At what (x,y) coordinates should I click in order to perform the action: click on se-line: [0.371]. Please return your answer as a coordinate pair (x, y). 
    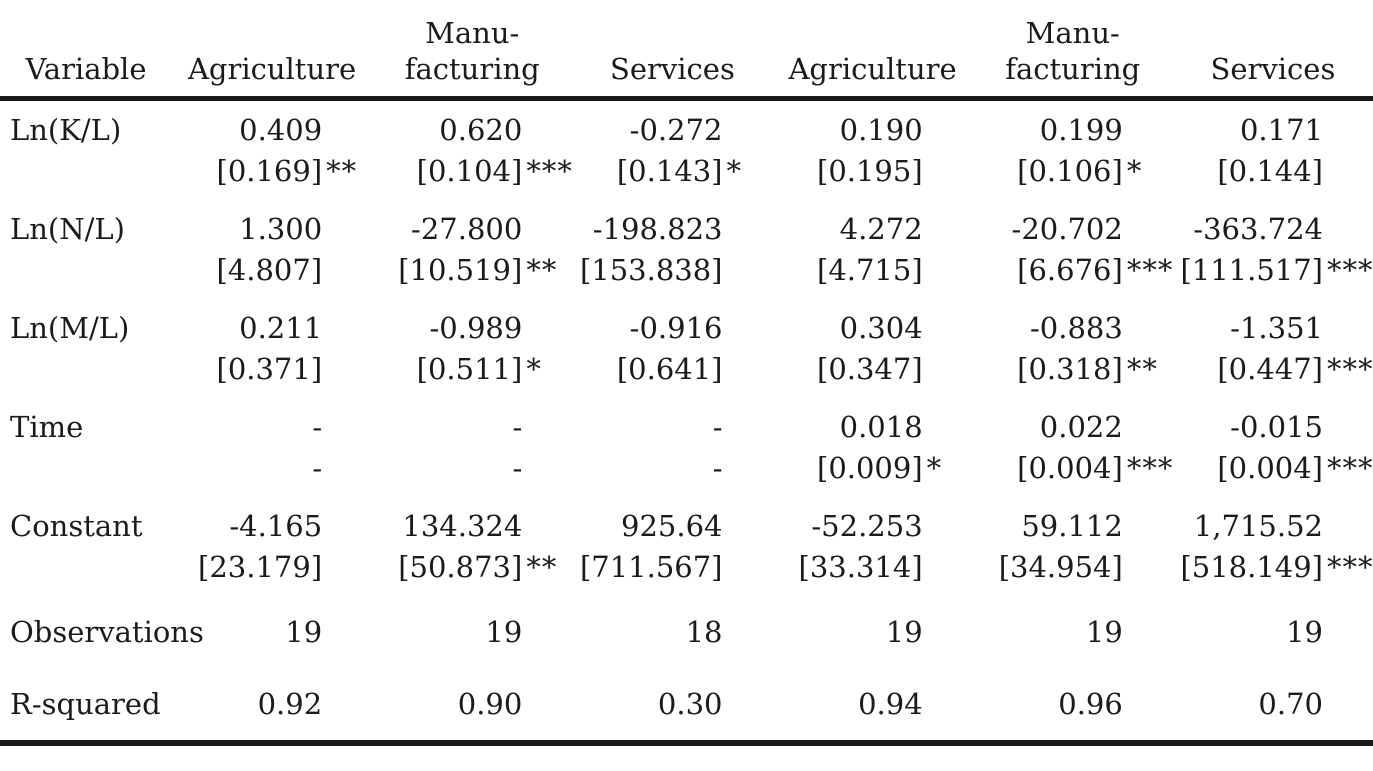
    Looking at the image, I should click on (272, 369).